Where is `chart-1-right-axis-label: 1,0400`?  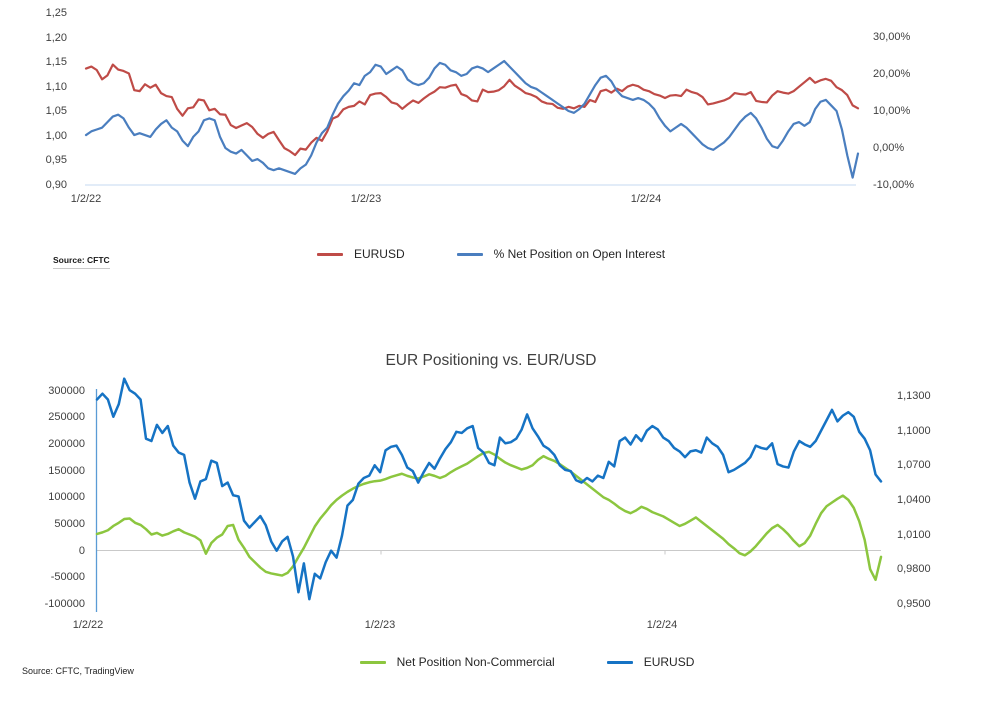
chart-1-right-axis-label: 1,0400 is located at coordinates (914, 499).